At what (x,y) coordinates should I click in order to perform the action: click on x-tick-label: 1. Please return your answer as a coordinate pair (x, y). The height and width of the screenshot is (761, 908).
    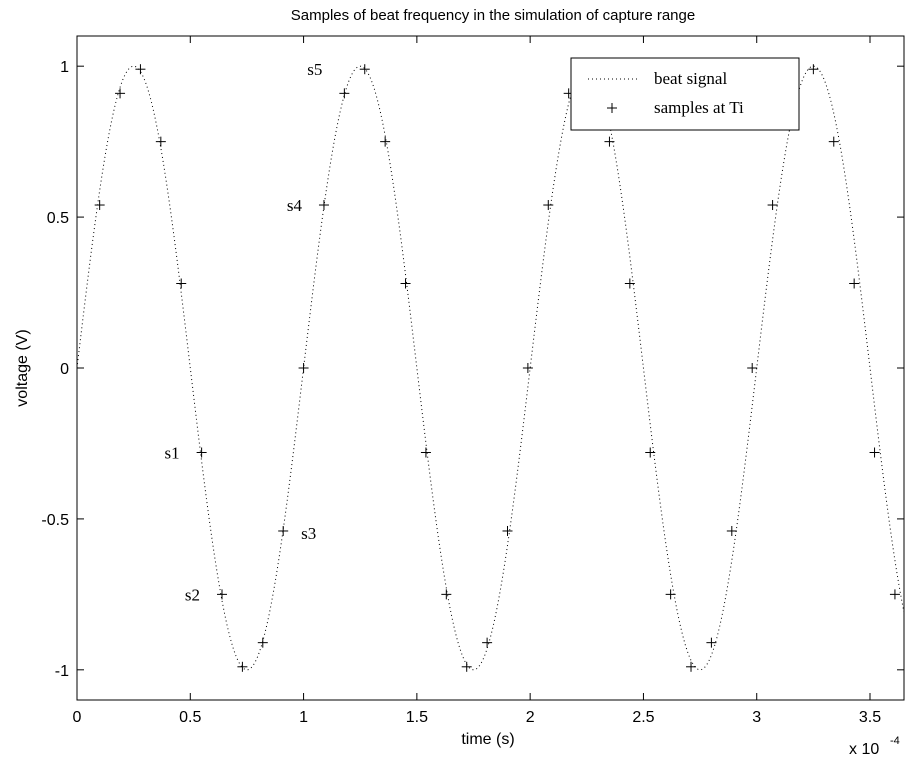
    Looking at the image, I should click on (303, 717).